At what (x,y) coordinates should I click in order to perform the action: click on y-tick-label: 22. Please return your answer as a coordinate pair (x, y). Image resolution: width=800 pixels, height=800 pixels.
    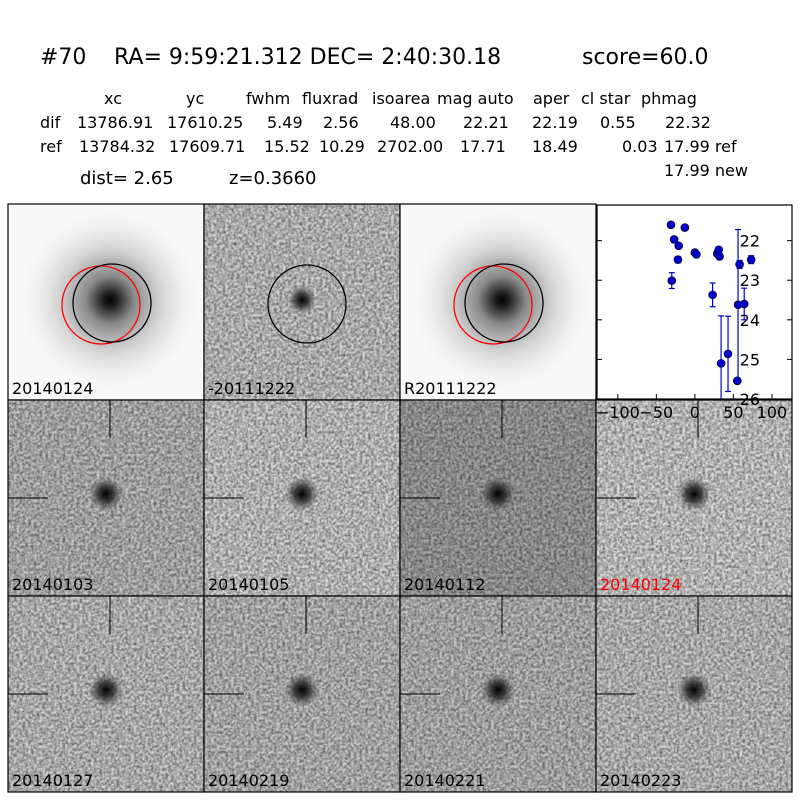
    Looking at the image, I should click on (750, 241).